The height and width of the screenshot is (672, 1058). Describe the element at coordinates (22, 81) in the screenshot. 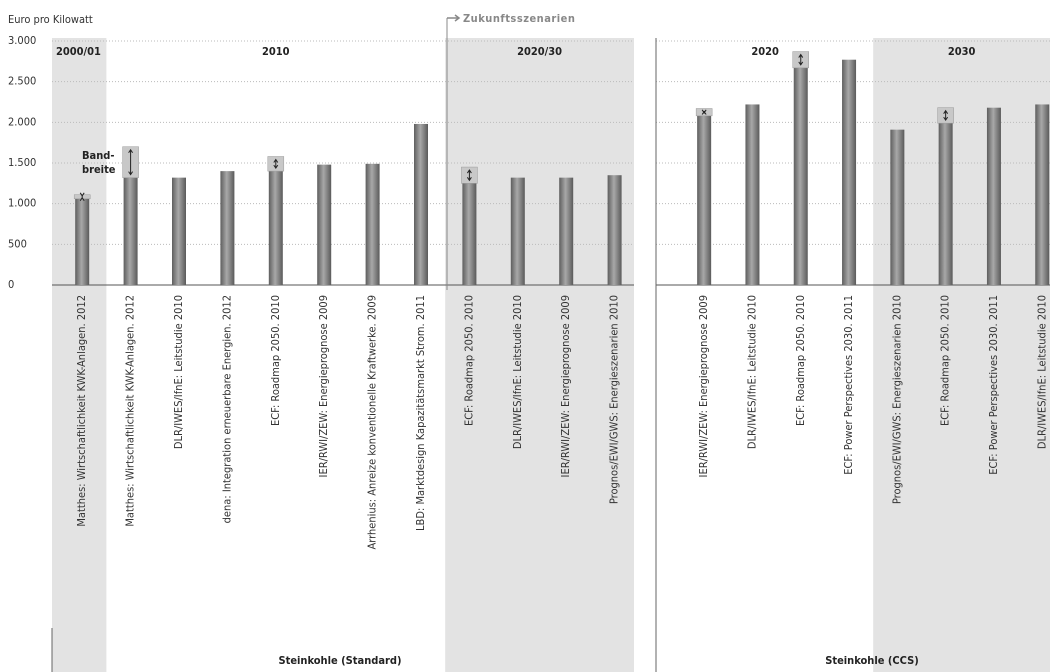

I see `y-tick-label: 2.500` at that location.